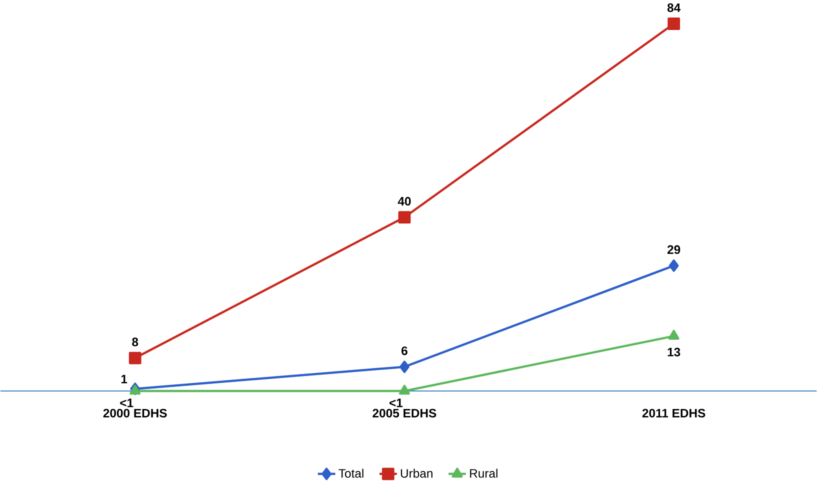 This screenshot has width=817, height=483. Describe the element at coordinates (124, 379) in the screenshot. I see `data-label: 1` at that location.